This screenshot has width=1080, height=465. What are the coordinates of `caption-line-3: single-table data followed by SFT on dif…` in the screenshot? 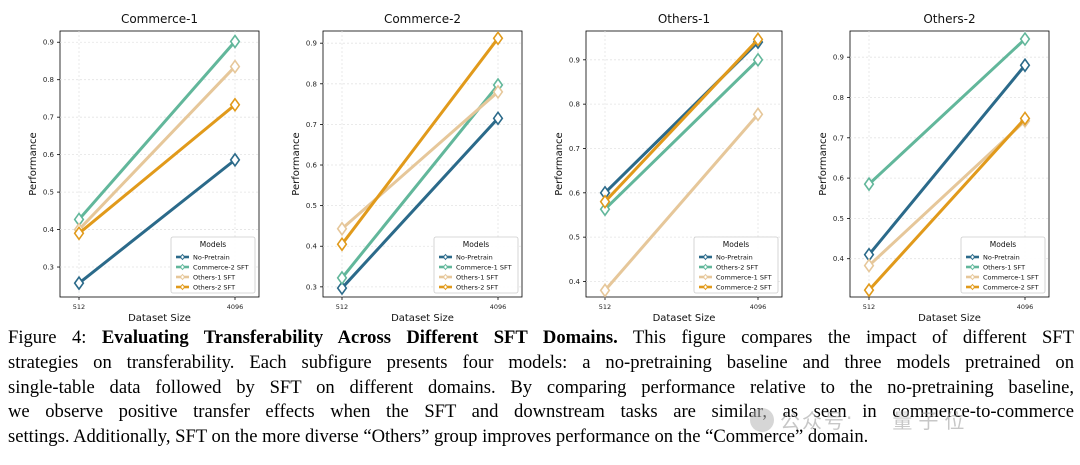 It's located at (541, 387).